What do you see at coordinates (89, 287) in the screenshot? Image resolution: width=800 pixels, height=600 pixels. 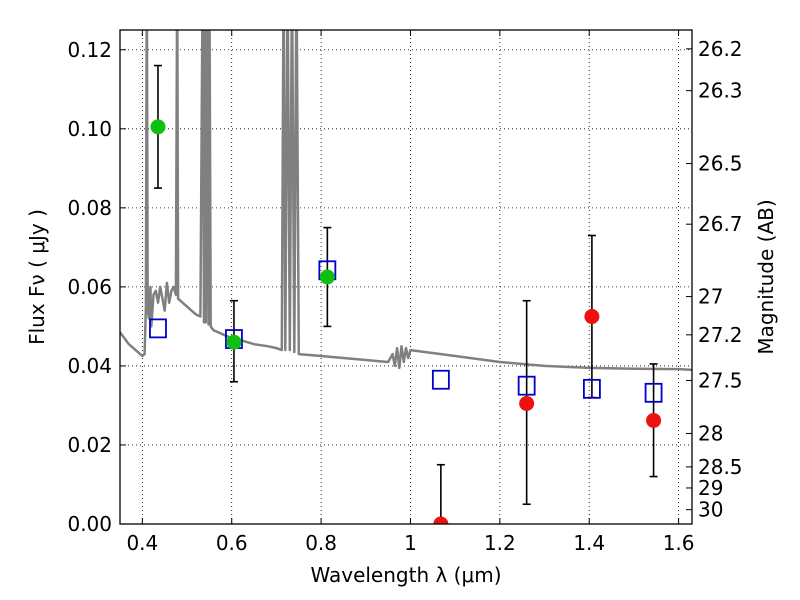 I see `y-tick-label: 0.06` at bounding box center [89, 287].